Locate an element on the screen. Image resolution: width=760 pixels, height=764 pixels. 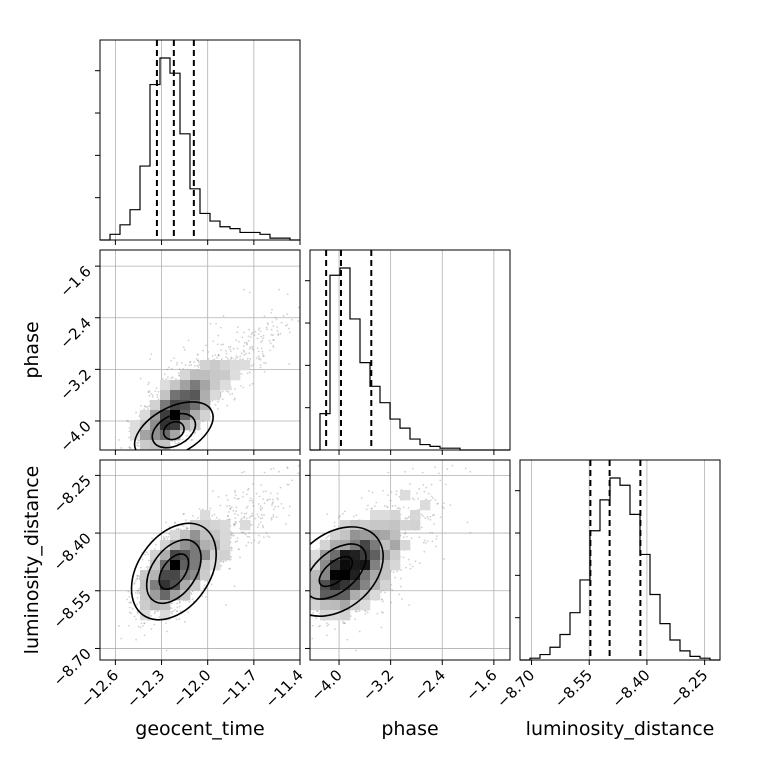
histogram-geocent_time is located at coordinates (200, 149).